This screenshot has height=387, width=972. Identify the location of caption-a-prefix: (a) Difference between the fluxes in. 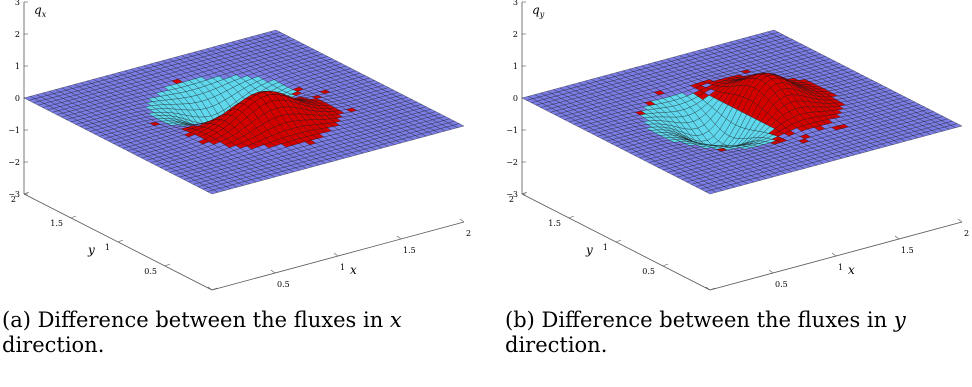
(196, 320).